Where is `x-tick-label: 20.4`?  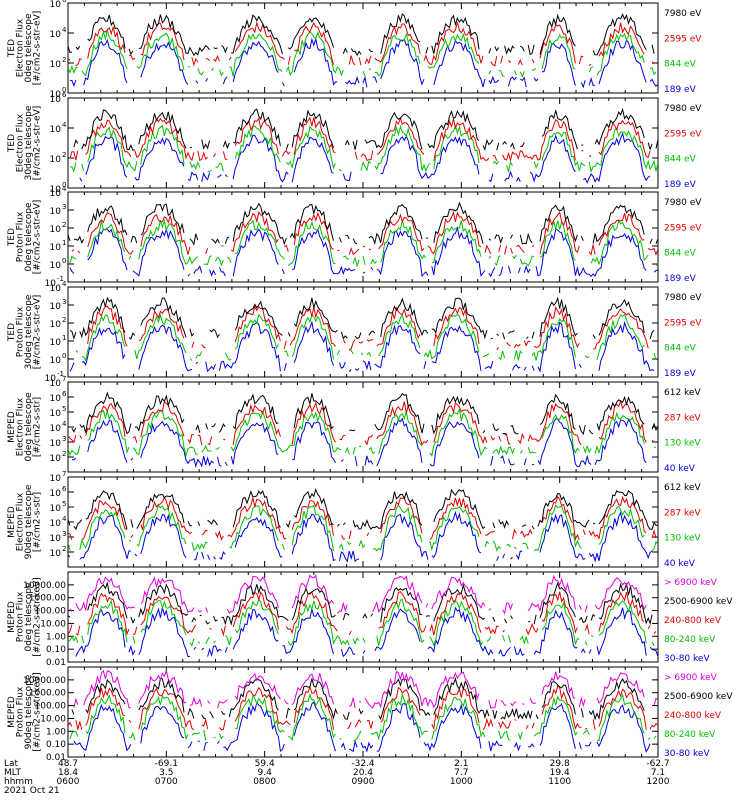 x-tick-label: 20.4 is located at coordinates (363, 773).